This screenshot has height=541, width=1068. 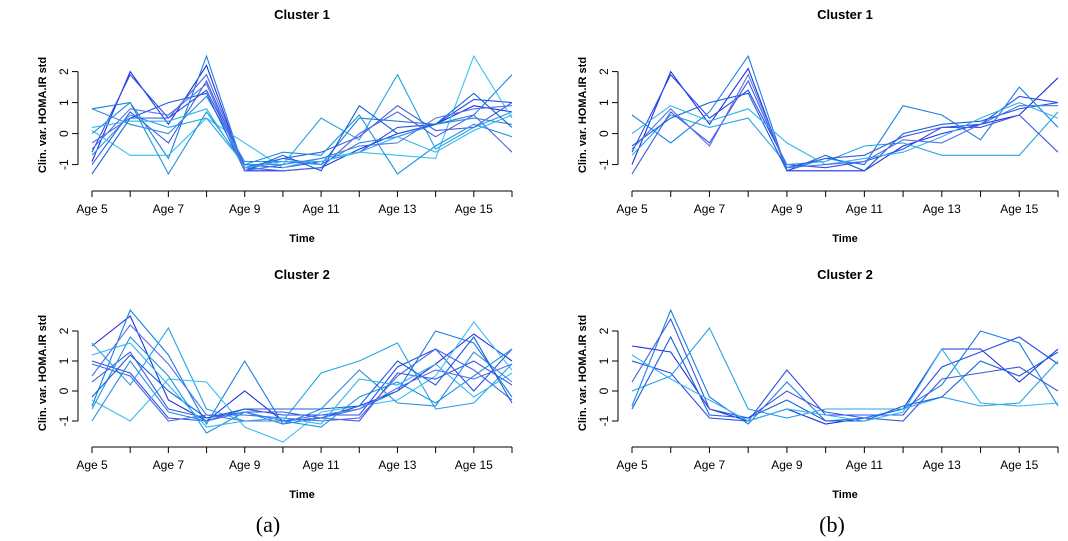 I want to click on panel-label-b: (b), so click(x=832, y=524).